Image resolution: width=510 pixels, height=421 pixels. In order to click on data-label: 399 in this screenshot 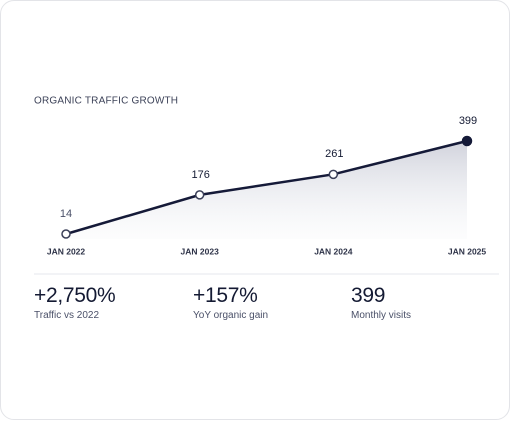, I will do `click(468, 121)`.